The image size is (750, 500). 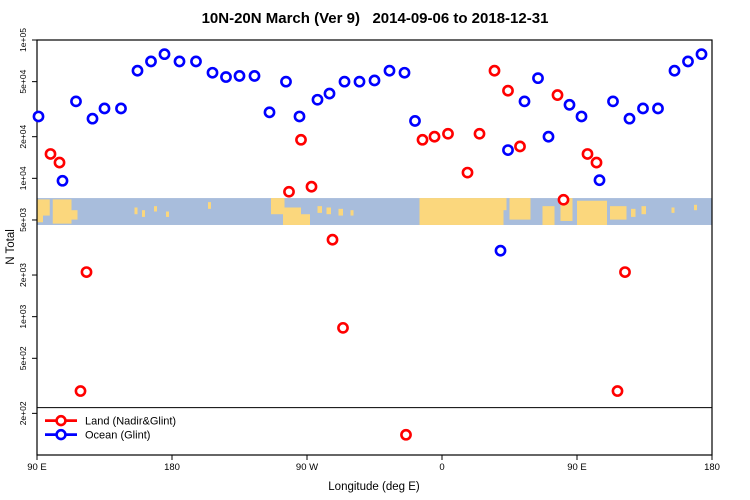 What do you see at coordinates (23, 275) in the screenshot?
I see `y-tick-label: 2e+03` at bounding box center [23, 275].